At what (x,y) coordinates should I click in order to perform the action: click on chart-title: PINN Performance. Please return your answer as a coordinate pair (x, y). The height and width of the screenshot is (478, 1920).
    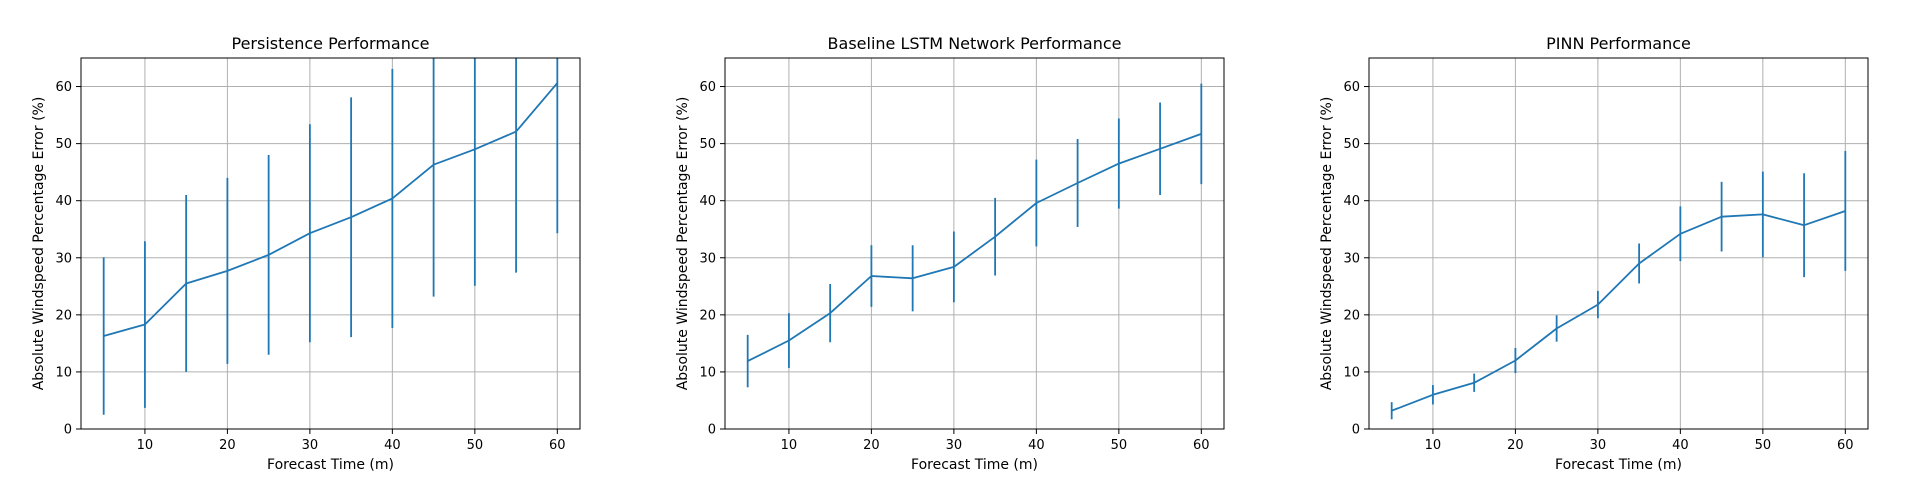
    Looking at the image, I should click on (1618, 43).